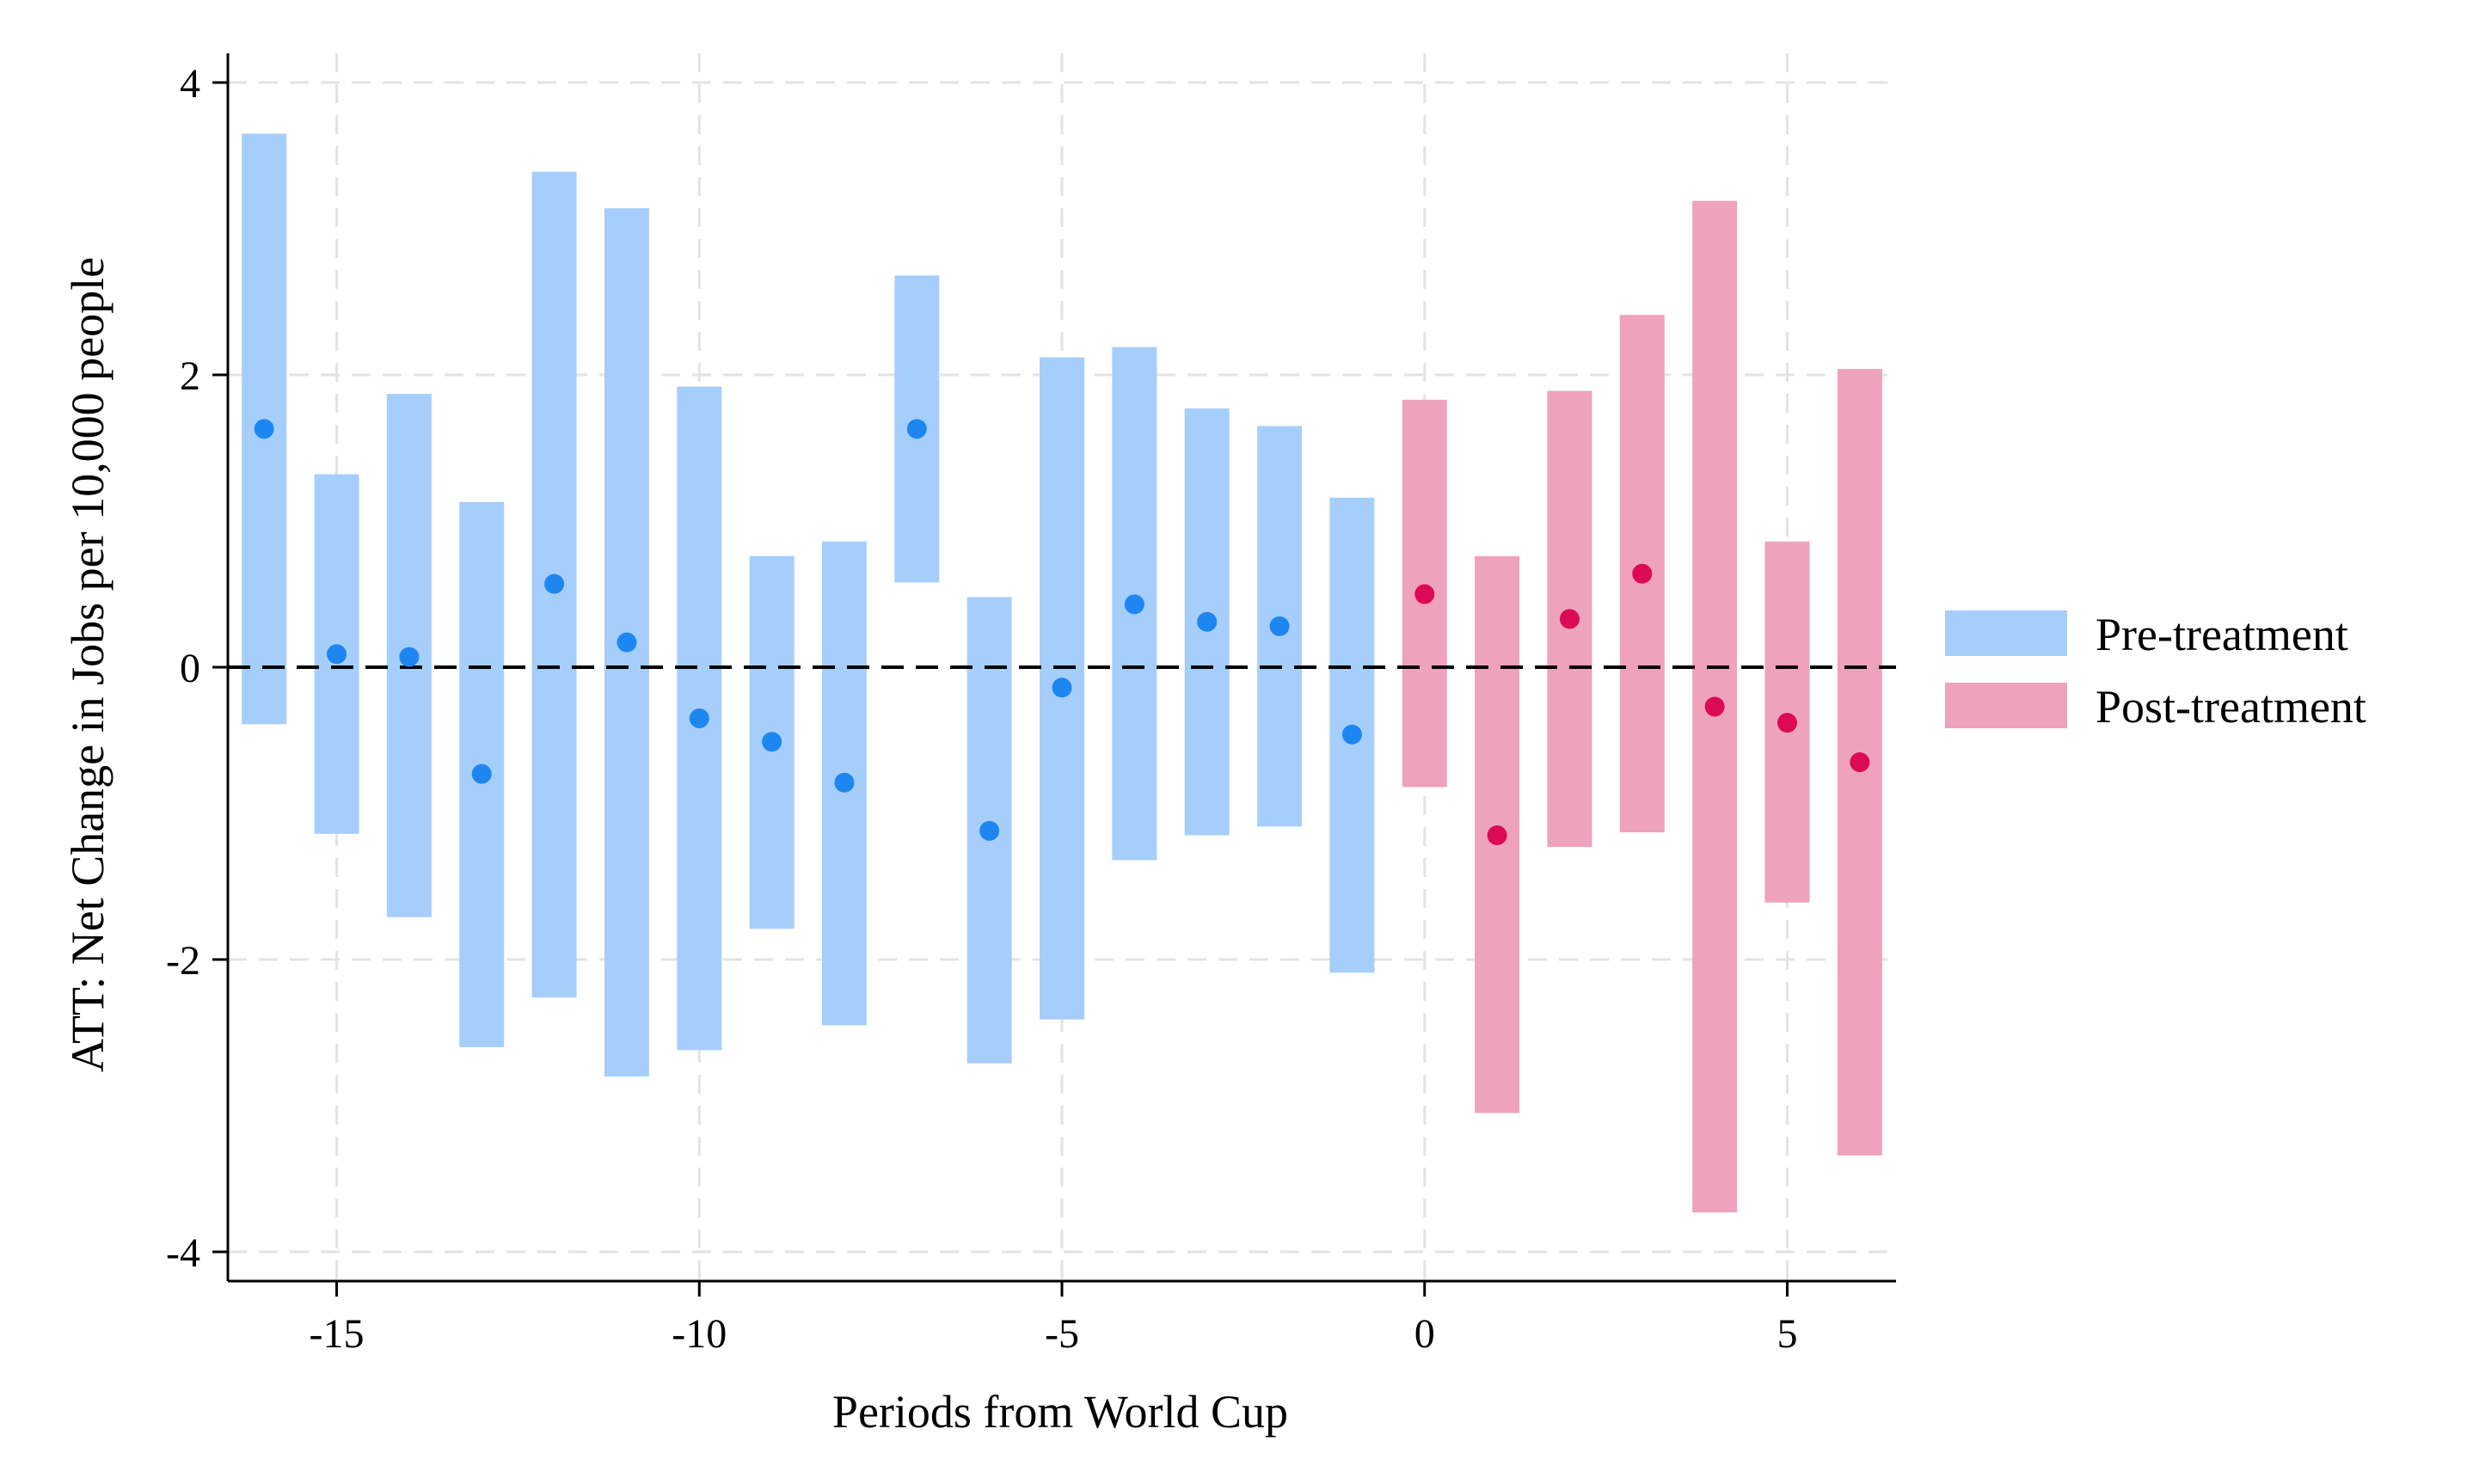 The width and height of the screenshot is (2473, 1484). I want to click on y-tick-label: 2, so click(190, 376).